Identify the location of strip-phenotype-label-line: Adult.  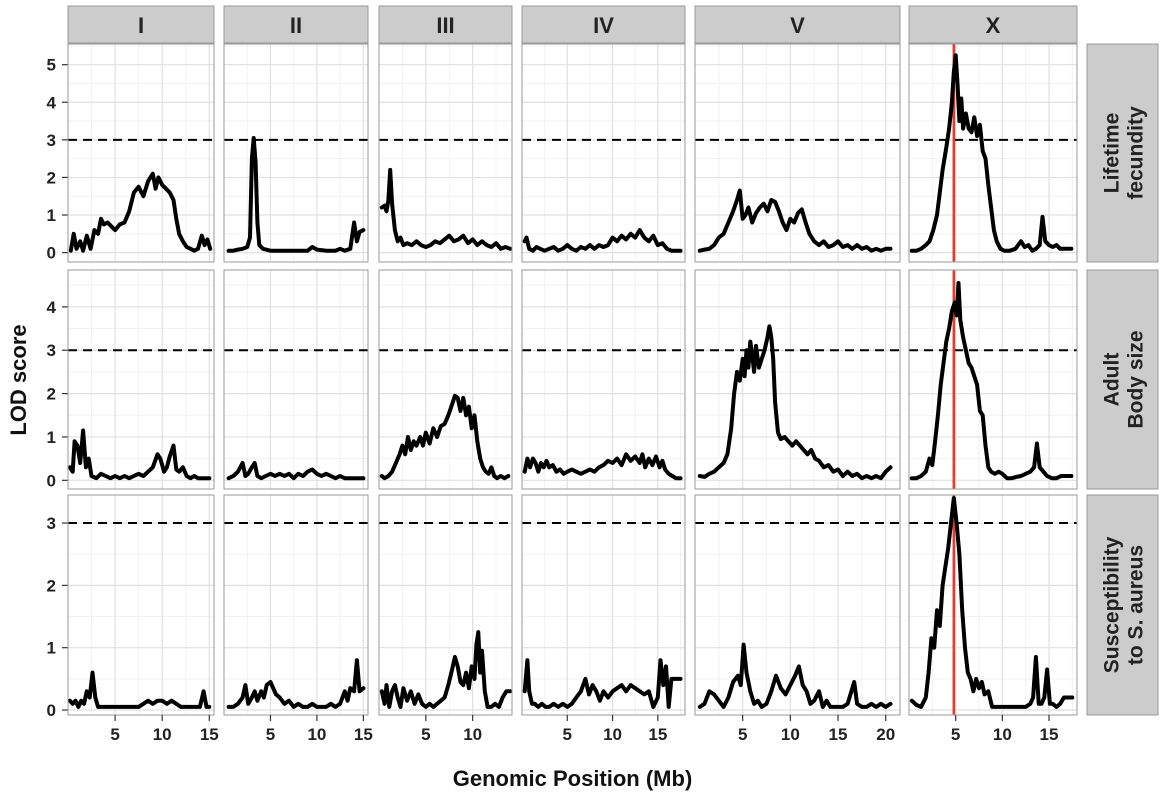
(1112, 380).